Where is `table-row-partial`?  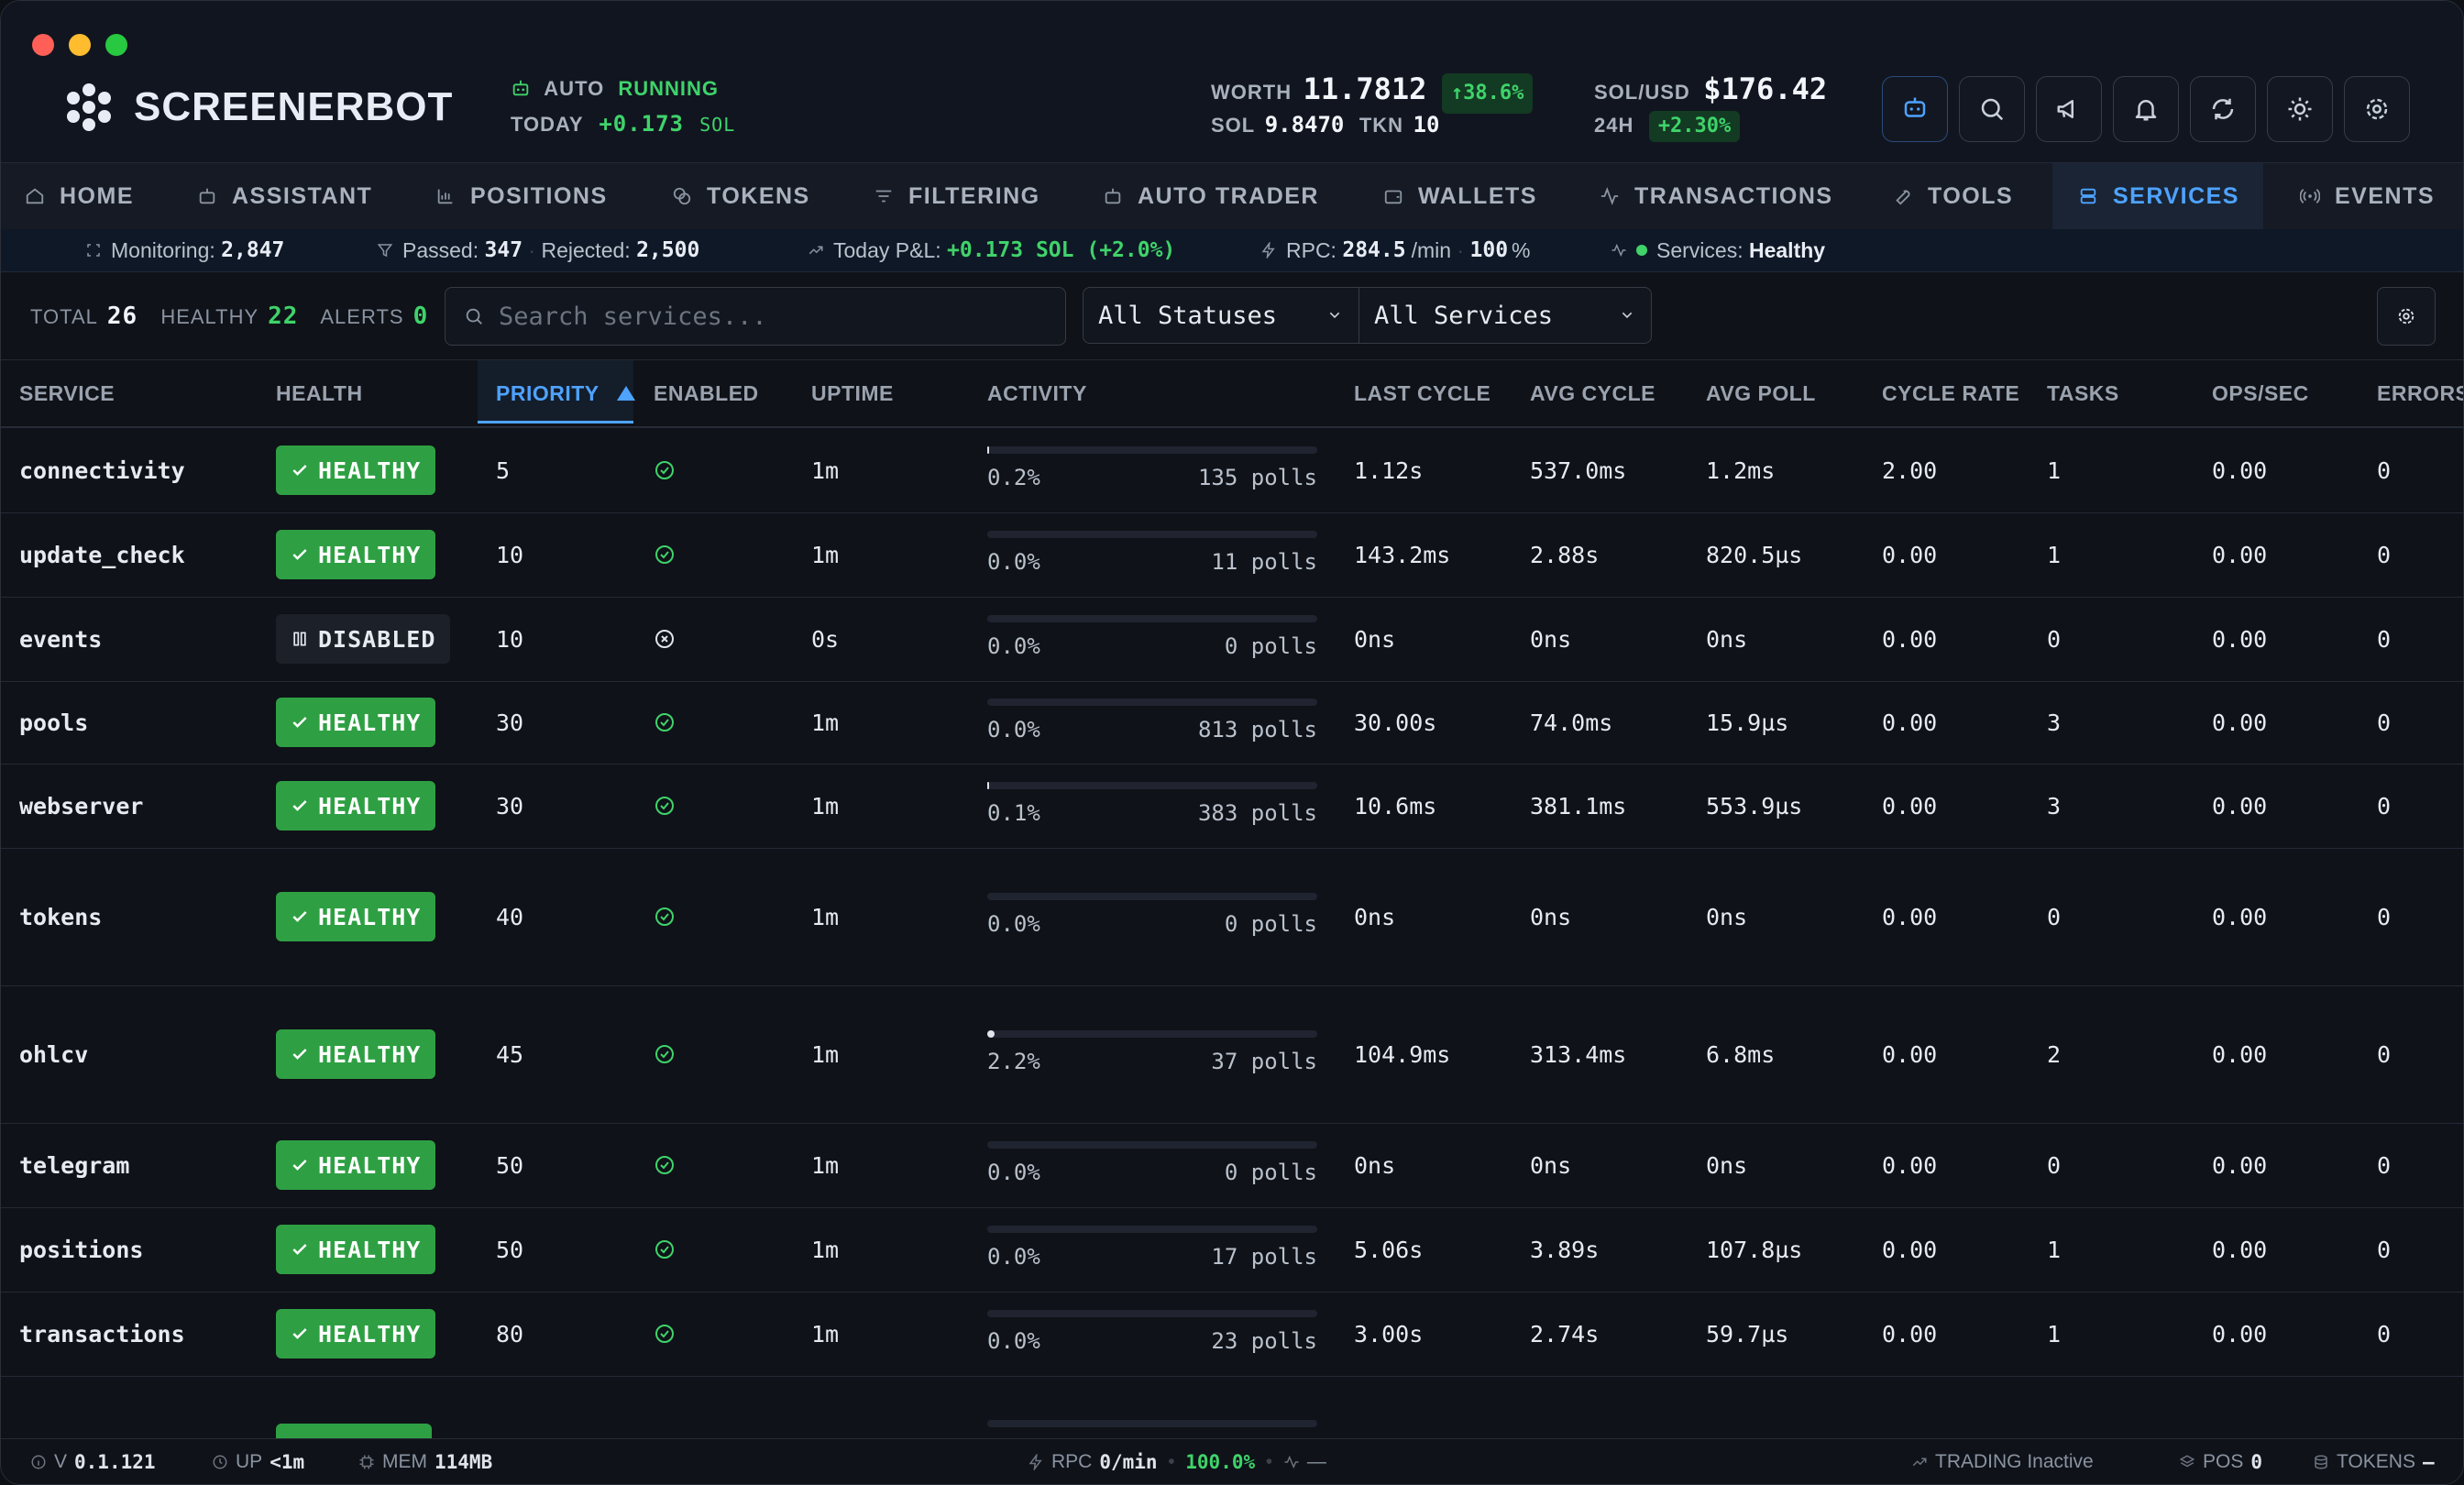 table-row-partial is located at coordinates (1232, 1408).